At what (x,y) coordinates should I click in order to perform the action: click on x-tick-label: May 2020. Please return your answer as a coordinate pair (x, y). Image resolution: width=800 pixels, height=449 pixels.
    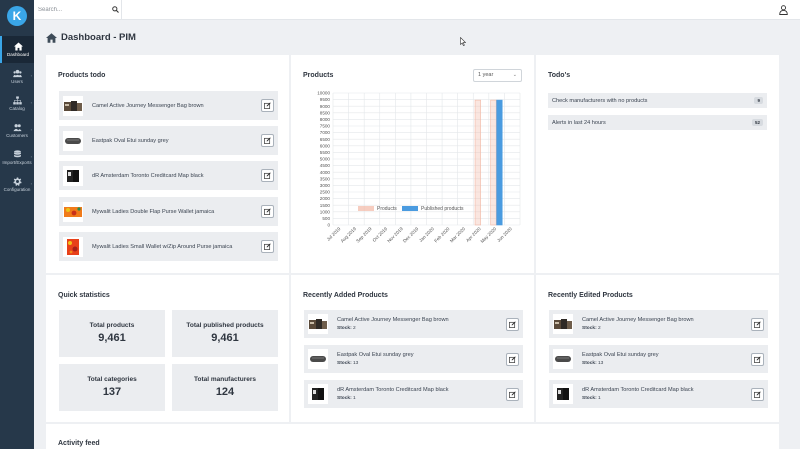
    Looking at the image, I should click on (489, 235).